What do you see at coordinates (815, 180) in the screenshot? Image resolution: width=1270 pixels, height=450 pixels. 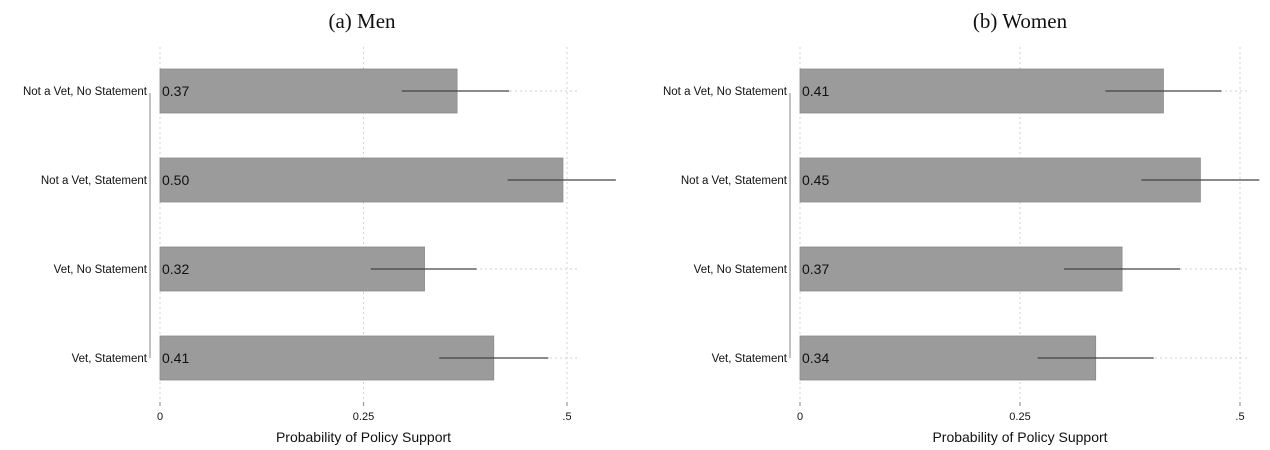 I see `value-label: 0.45` at bounding box center [815, 180].